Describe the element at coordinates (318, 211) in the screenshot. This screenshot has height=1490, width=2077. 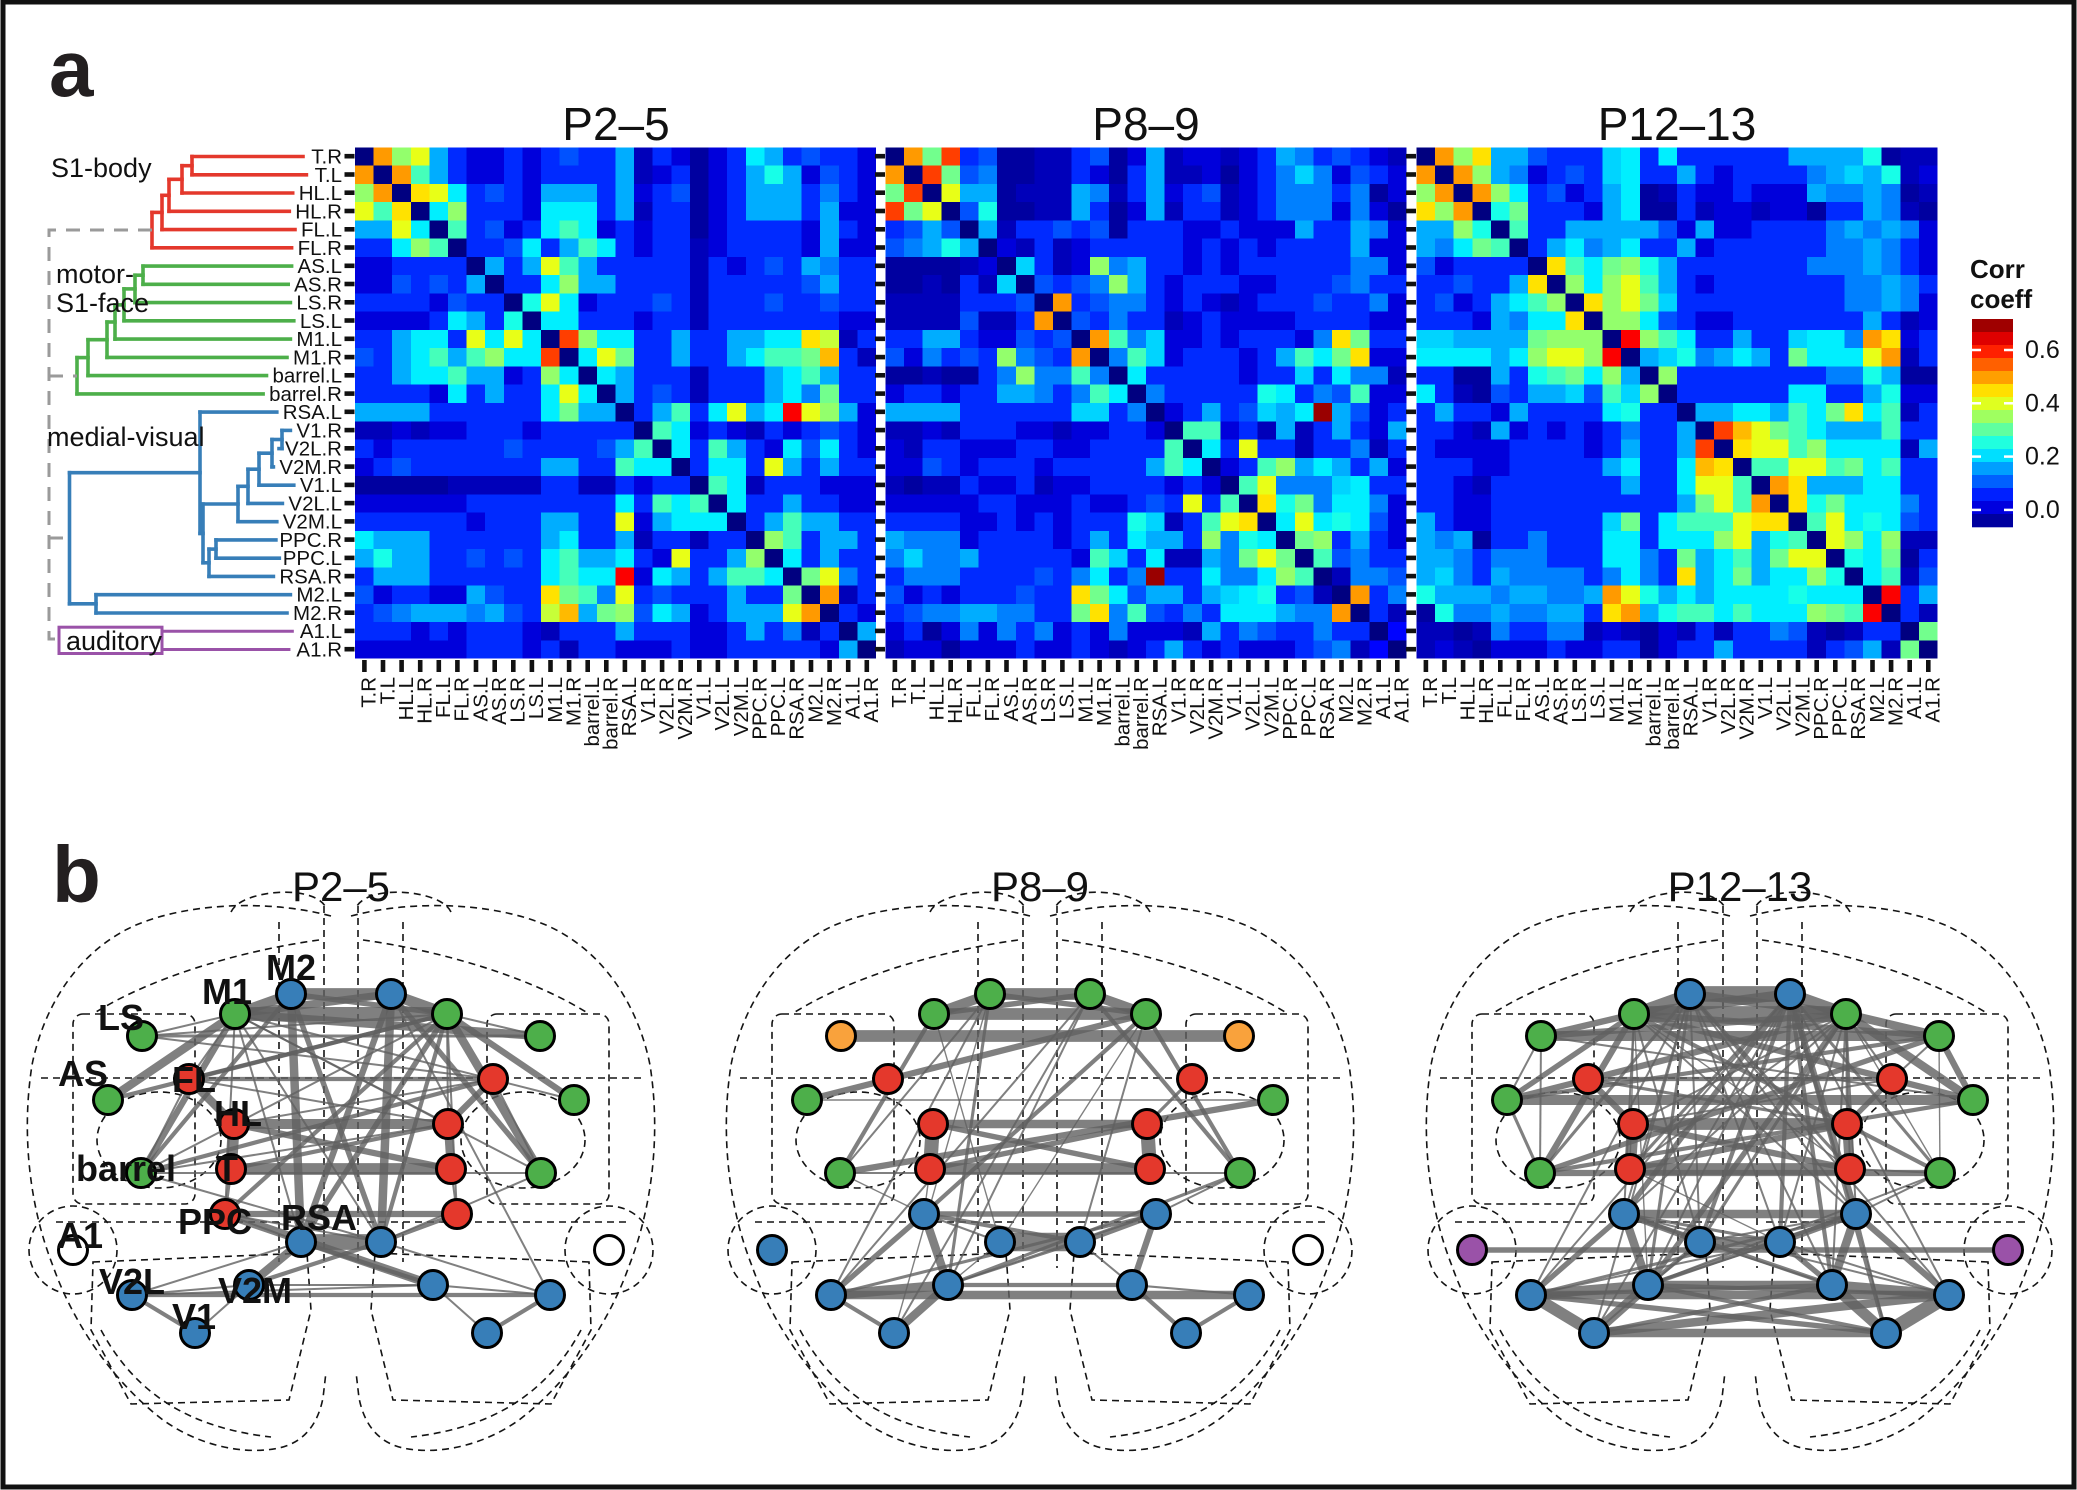
I see `svg-text: HL.R` at that location.